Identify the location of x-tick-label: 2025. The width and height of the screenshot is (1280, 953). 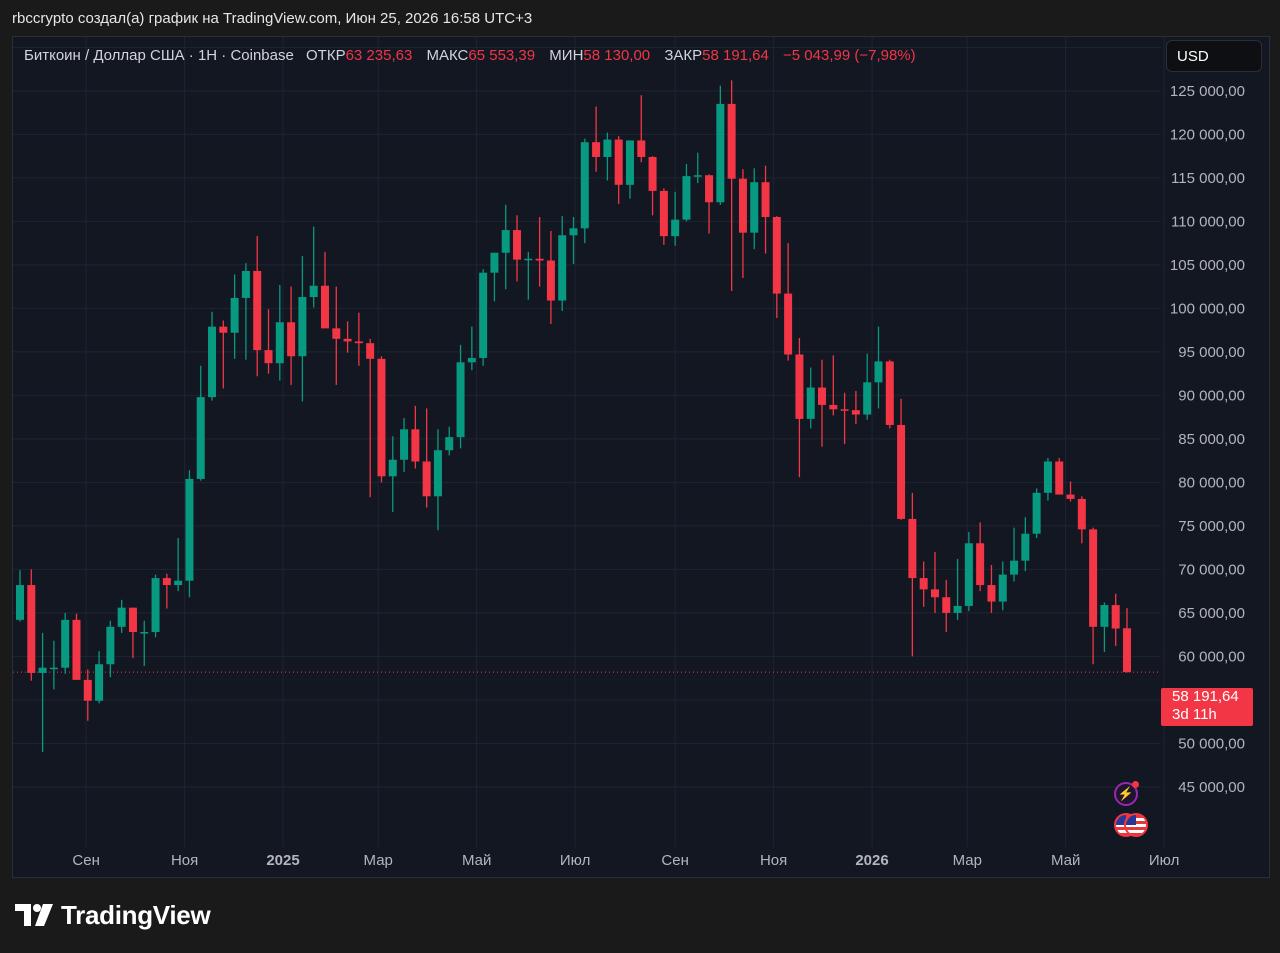
(282, 860).